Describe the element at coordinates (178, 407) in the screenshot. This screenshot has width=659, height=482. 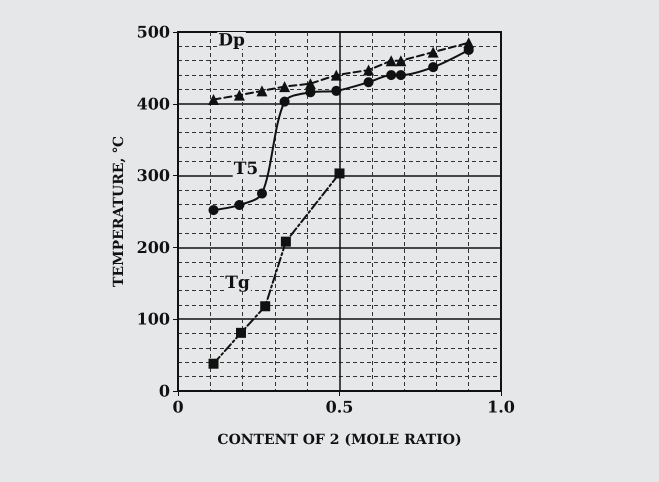
I see `x-tick-label: 0` at that location.